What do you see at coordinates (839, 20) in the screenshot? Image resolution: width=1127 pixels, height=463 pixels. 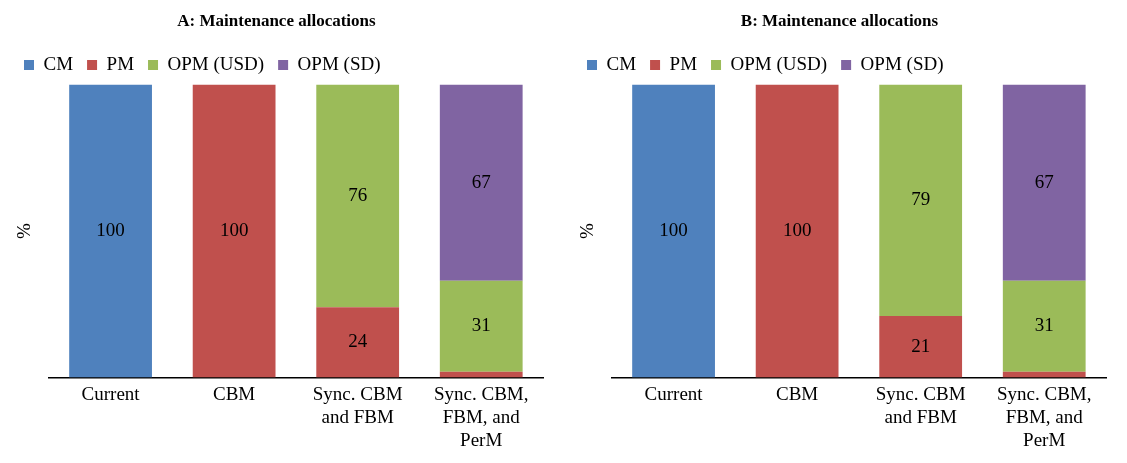 I see `chart-title: B: Maintenance allocations` at bounding box center [839, 20].